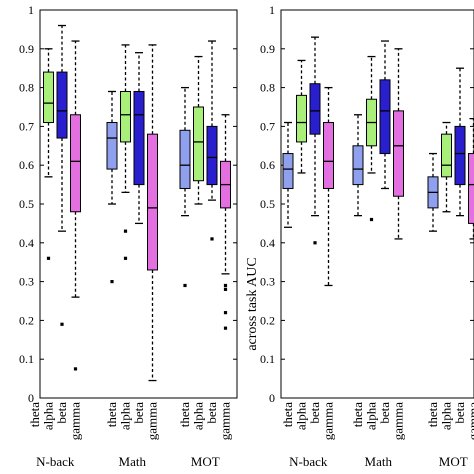 Image resolution: width=474 pixels, height=474 pixels. I want to click on box-n-back-gamma, so click(75, 205).